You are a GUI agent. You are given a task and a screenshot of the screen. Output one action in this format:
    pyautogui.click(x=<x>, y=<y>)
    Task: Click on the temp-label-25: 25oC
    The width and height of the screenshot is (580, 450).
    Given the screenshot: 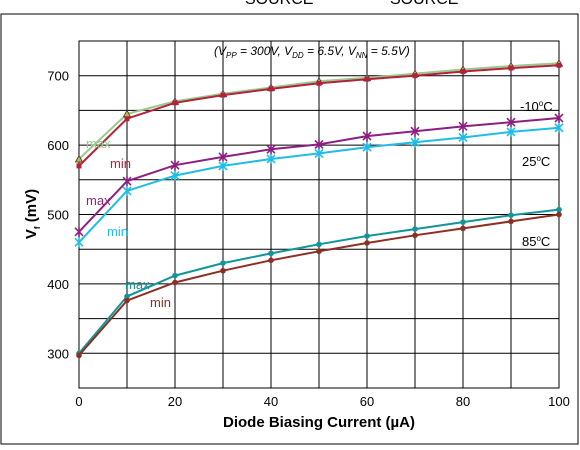 What is the action you would take?
    pyautogui.click(x=536, y=161)
    